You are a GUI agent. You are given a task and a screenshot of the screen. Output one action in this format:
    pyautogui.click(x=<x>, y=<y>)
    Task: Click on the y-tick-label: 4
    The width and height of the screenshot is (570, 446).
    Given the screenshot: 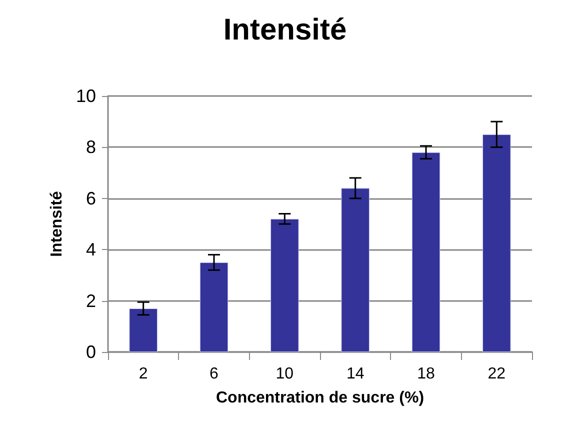 What is the action you would take?
    pyautogui.click(x=91, y=250)
    